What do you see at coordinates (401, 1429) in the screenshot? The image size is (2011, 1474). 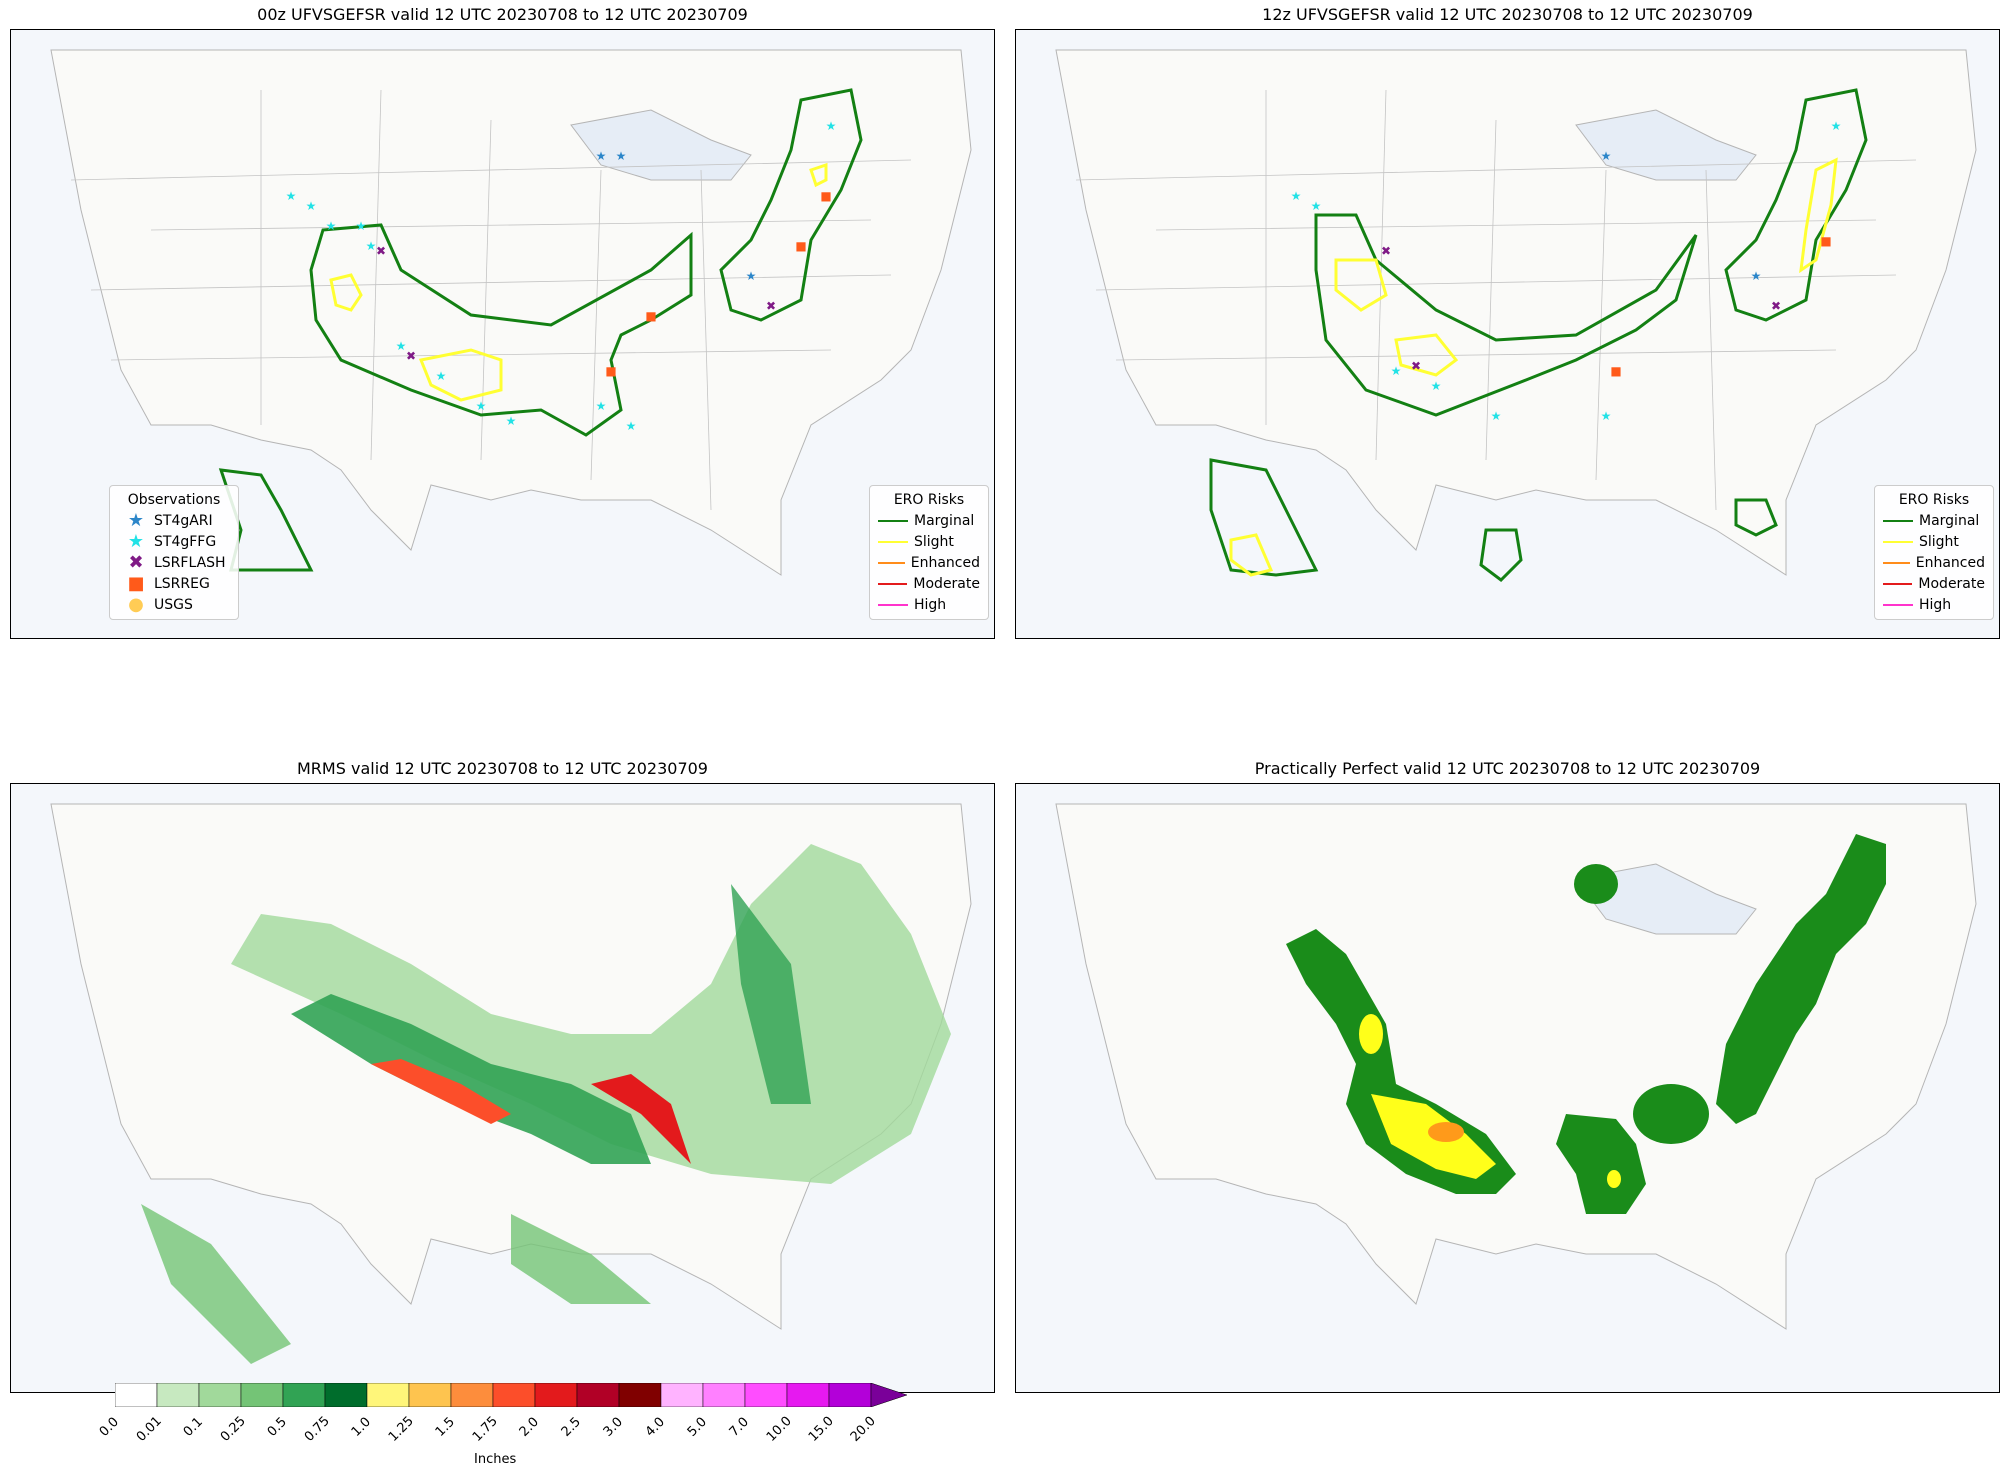 I see `colorbar-tick-label: 1.25` at bounding box center [401, 1429].